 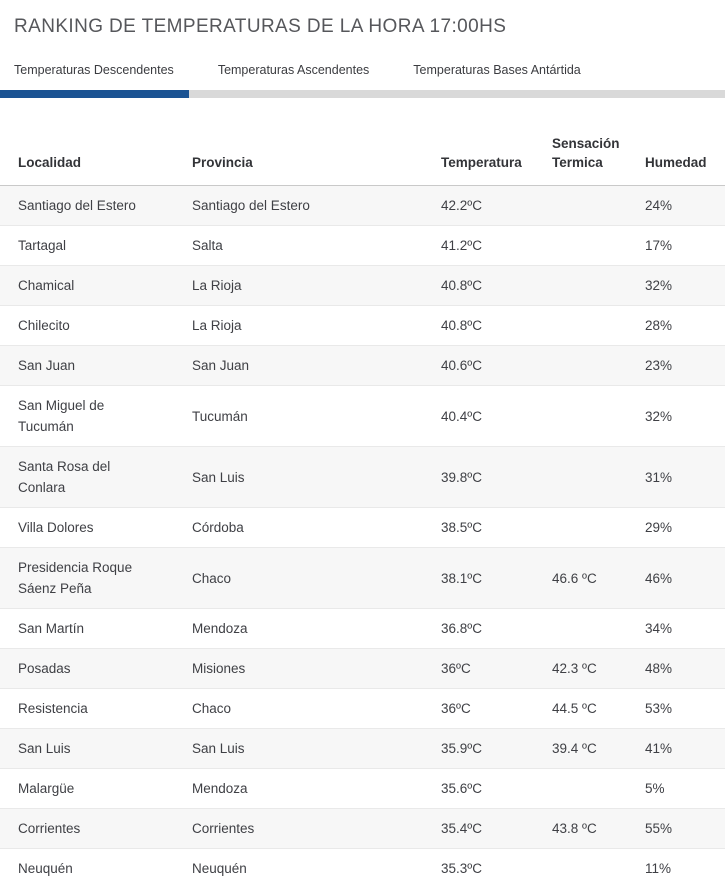 What do you see at coordinates (316, 416) in the screenshot?
I see `cell-provincia: Tucumán` at bounding box center [316, 416].